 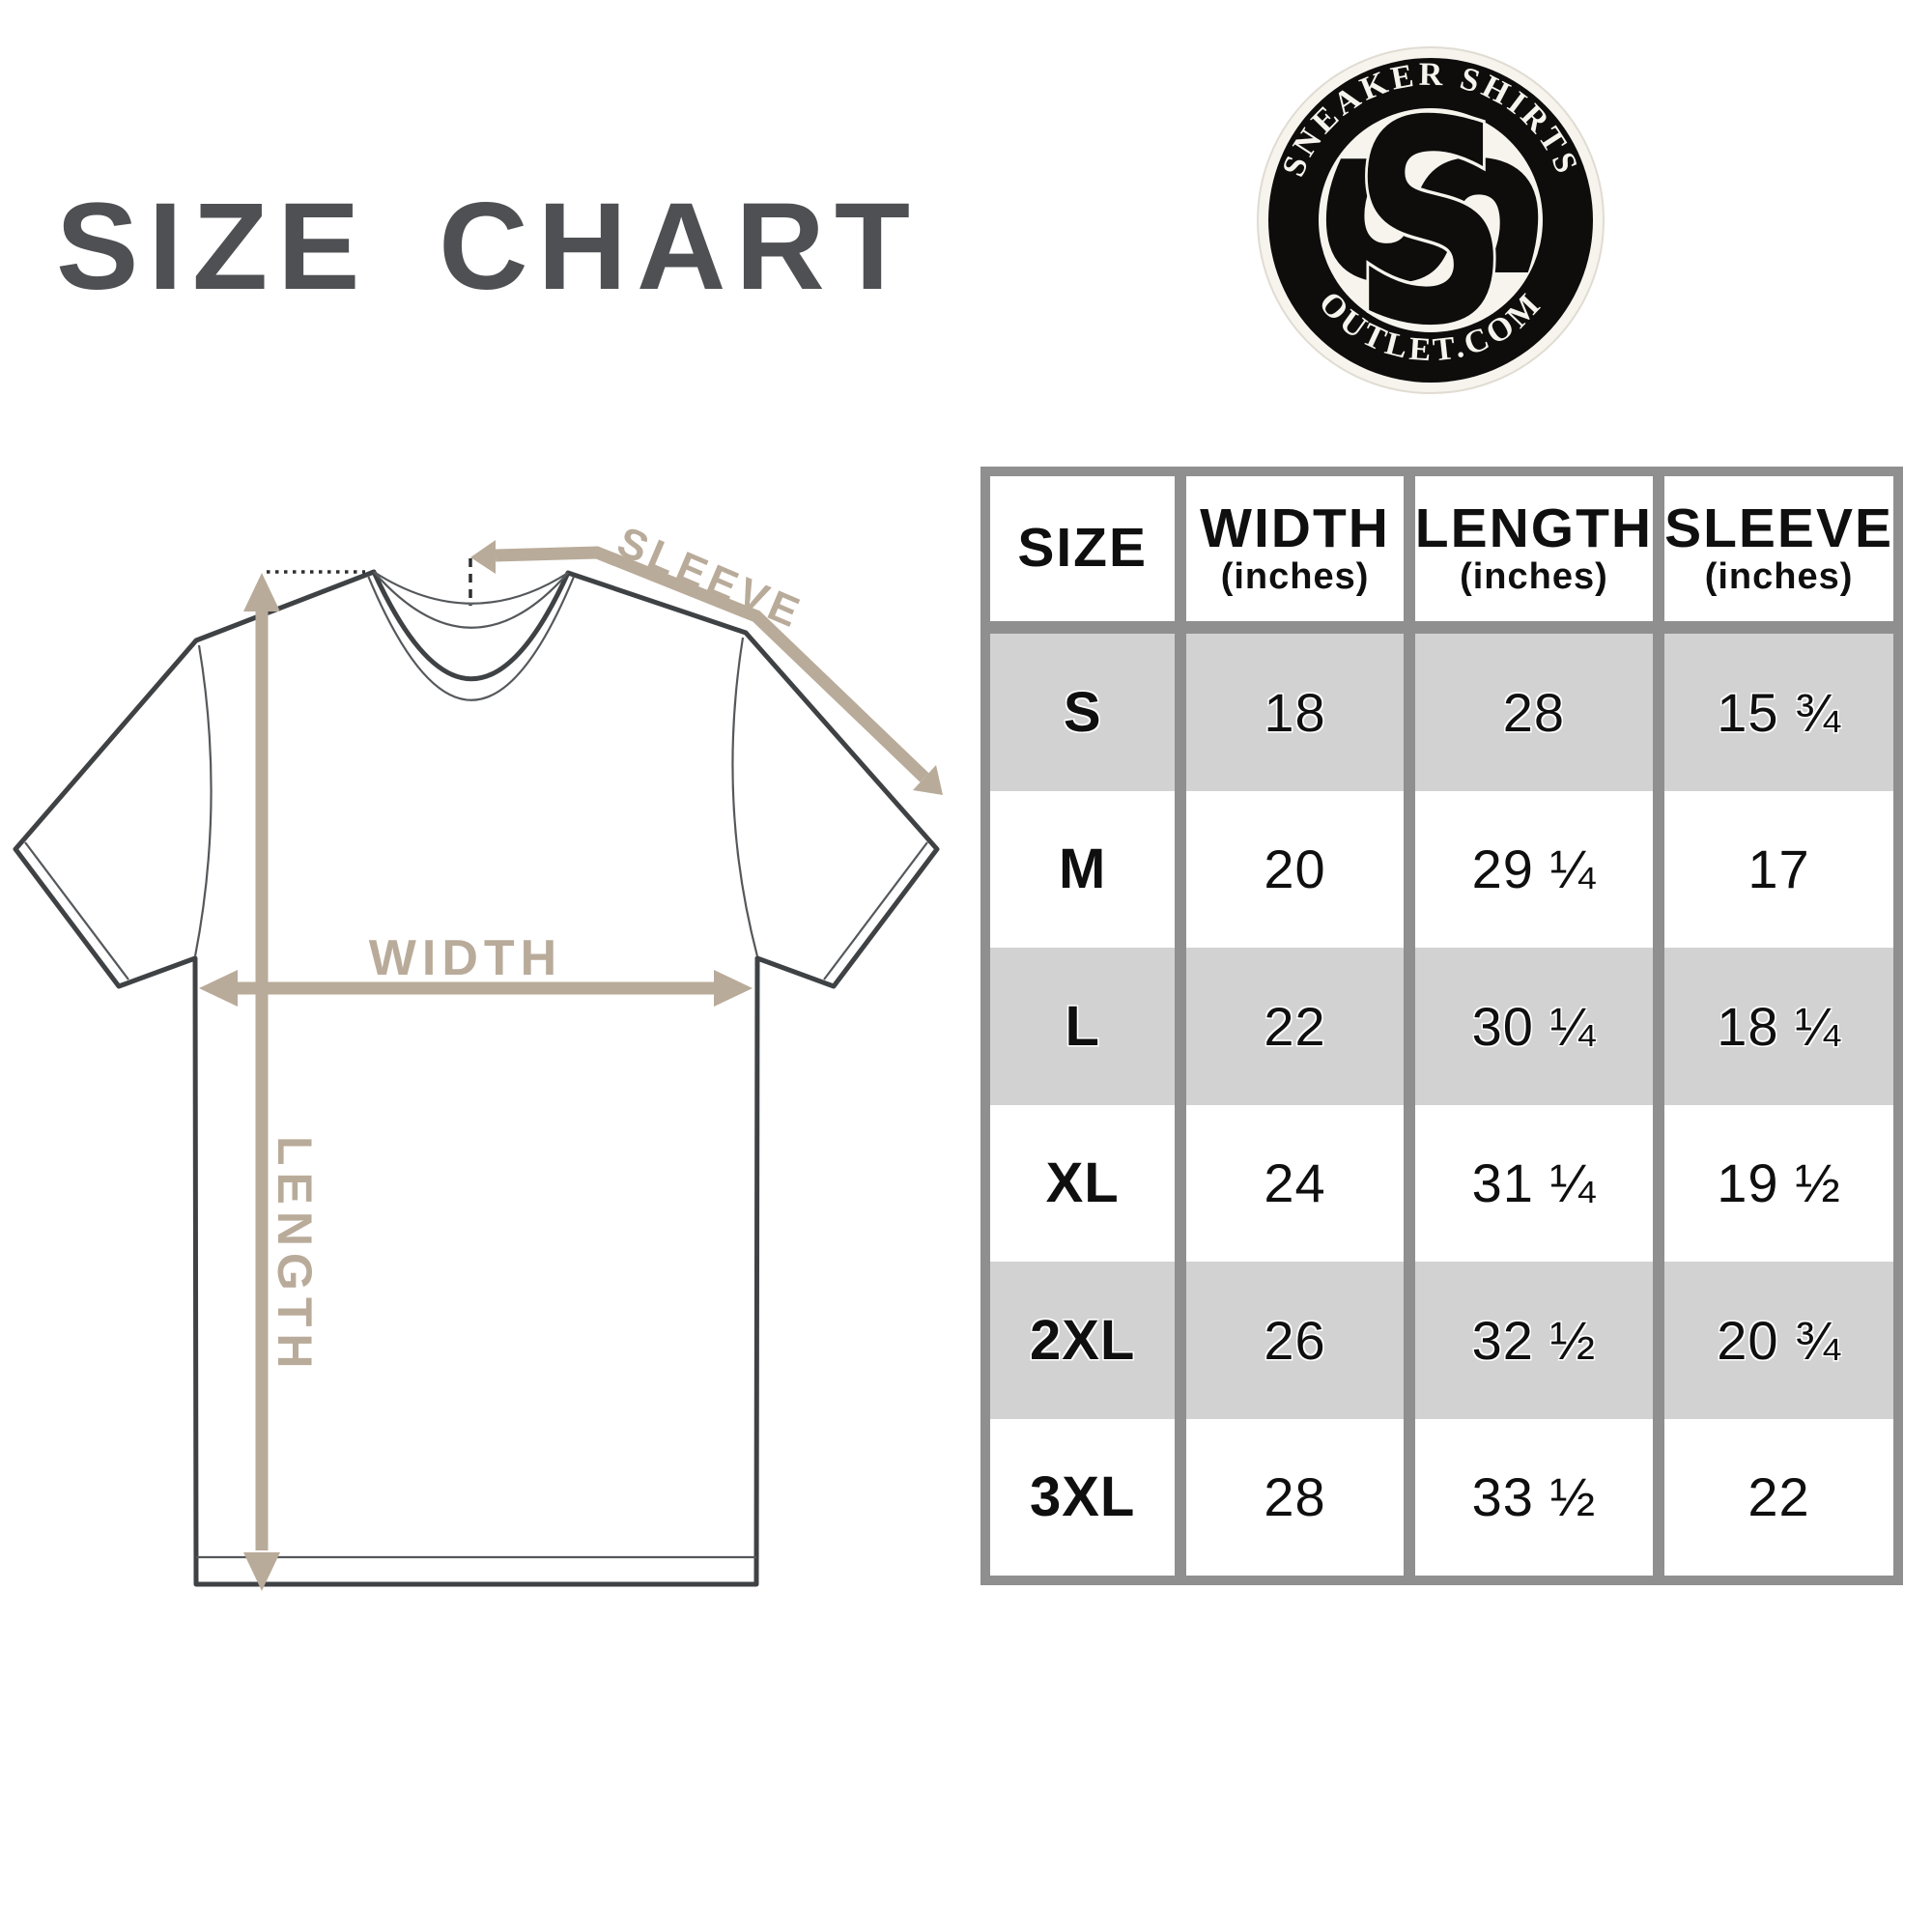 I want to click on table-row-m-length: 29 ¼, so click(x=1534, y=869).